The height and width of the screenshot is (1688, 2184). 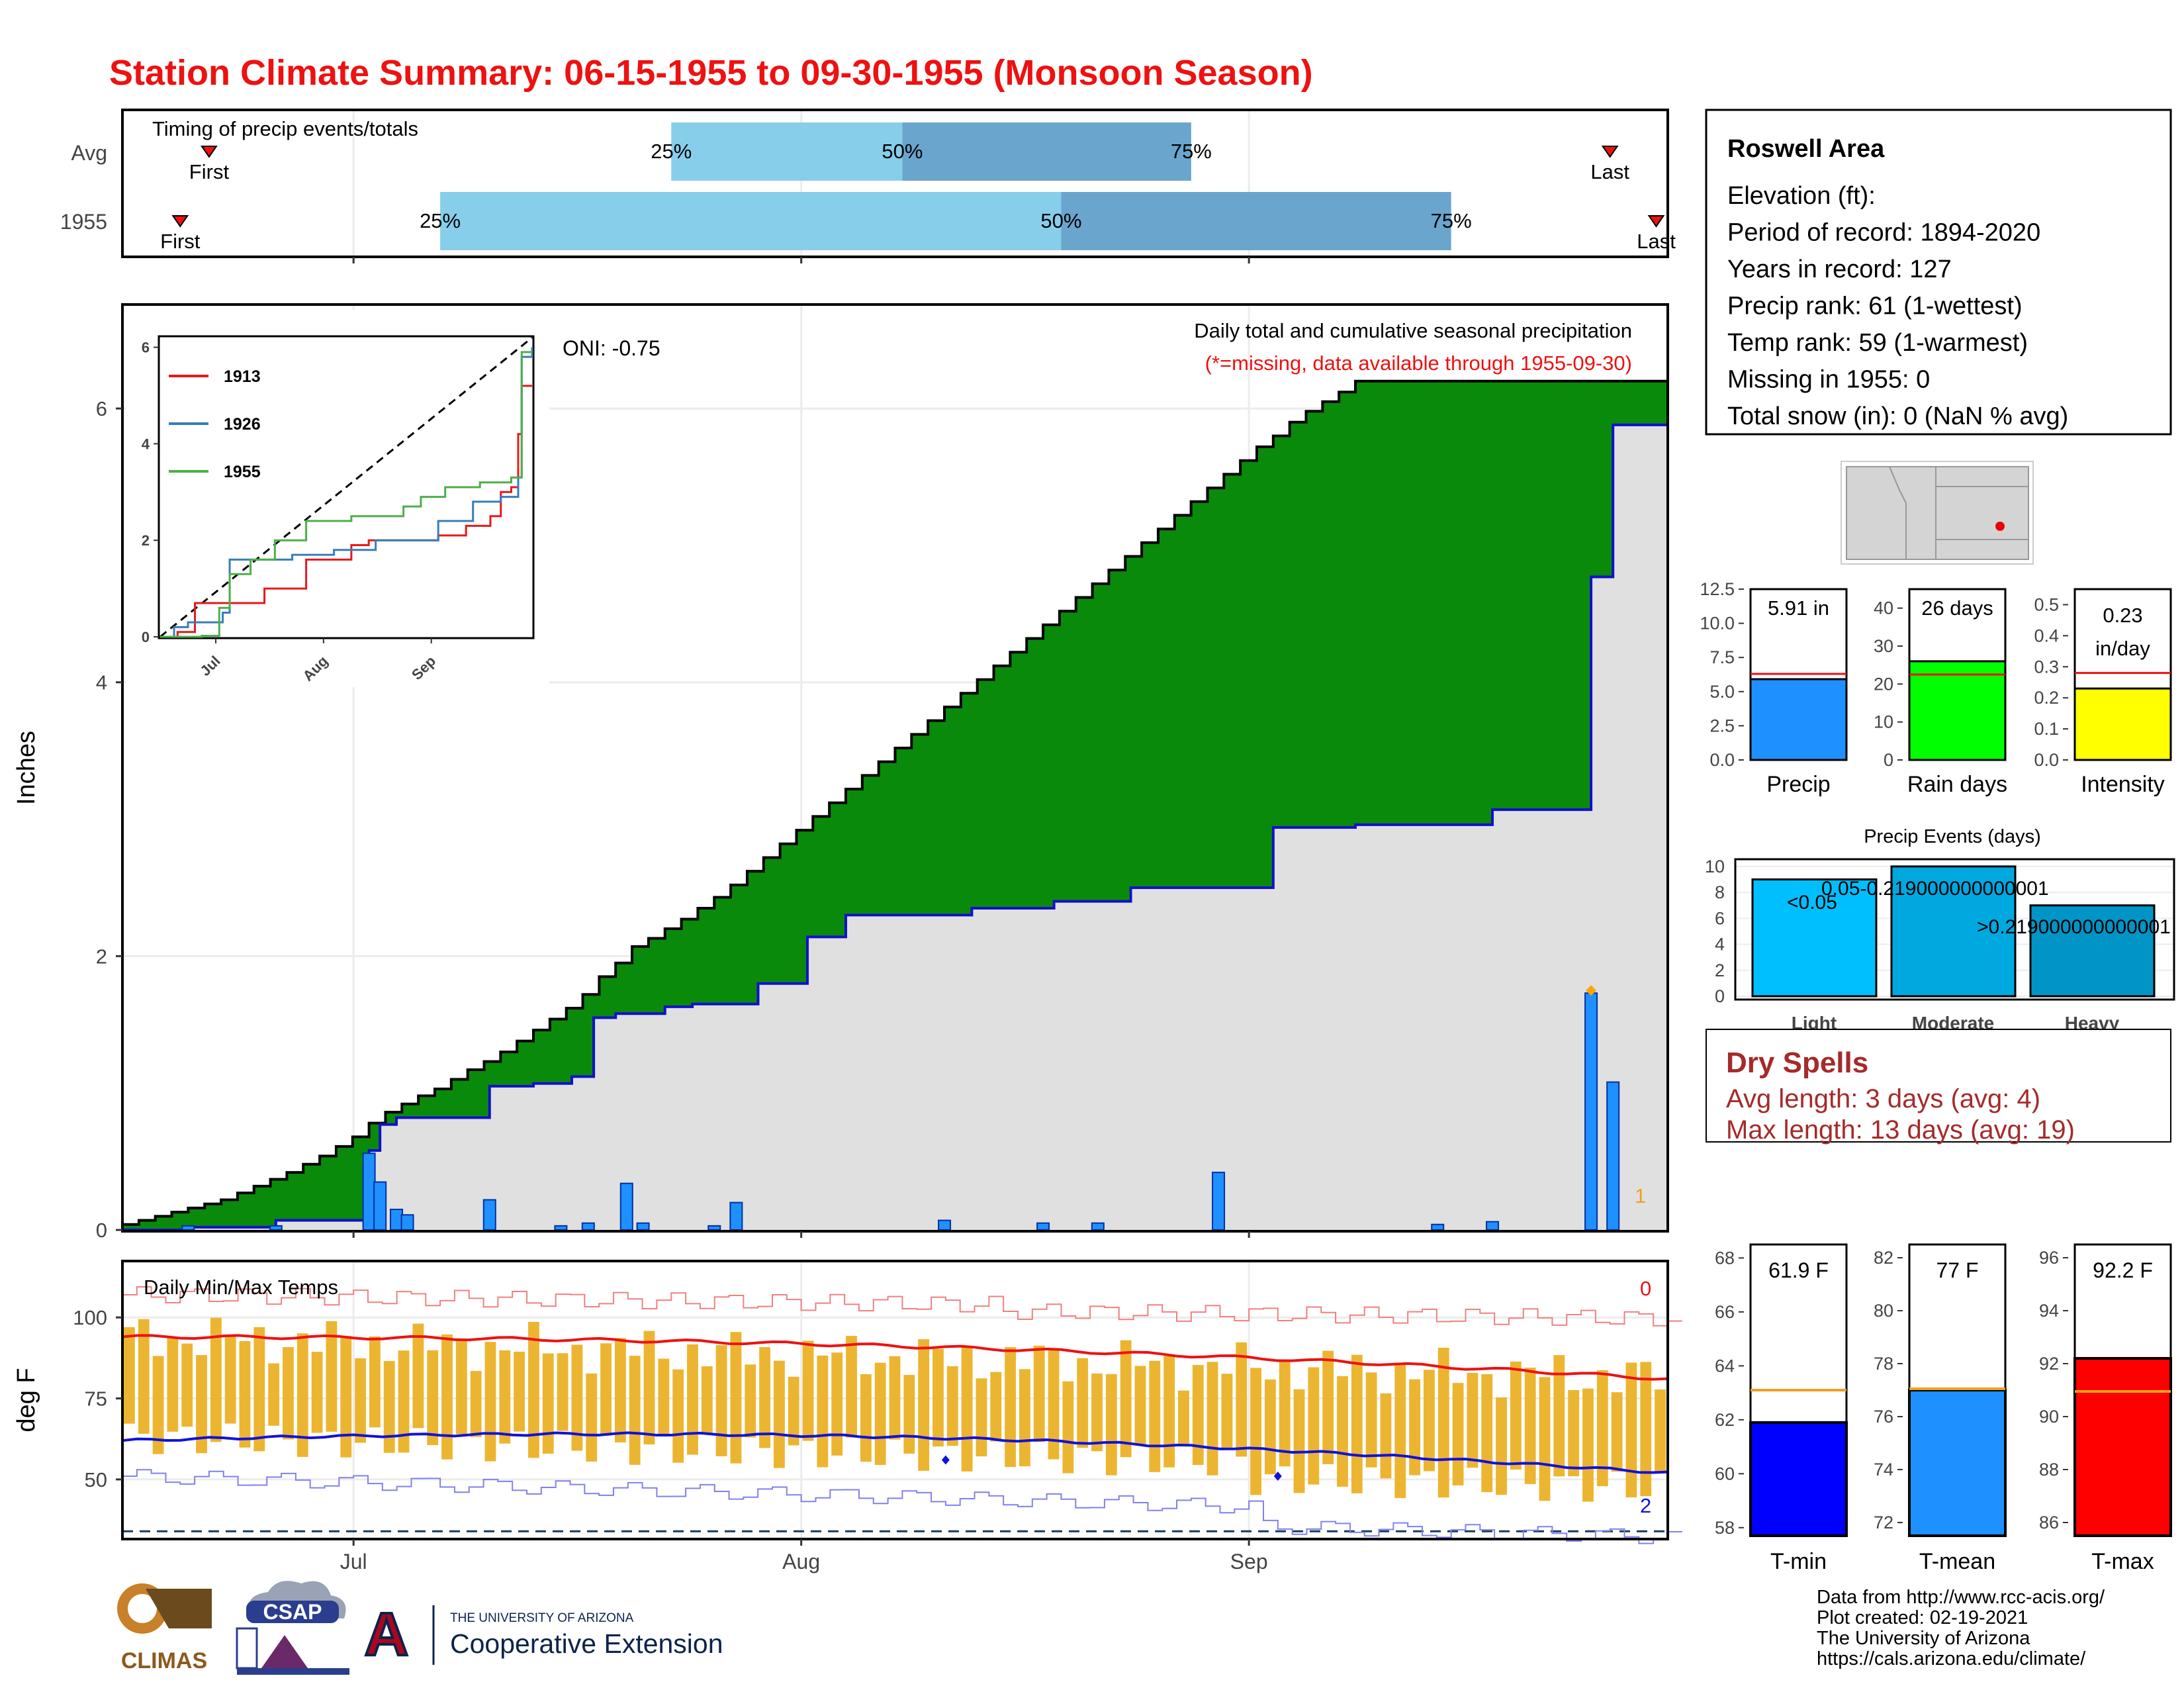 I want to click on temp-bar-ytick-label: 92, so click(x=2049, y=1364).